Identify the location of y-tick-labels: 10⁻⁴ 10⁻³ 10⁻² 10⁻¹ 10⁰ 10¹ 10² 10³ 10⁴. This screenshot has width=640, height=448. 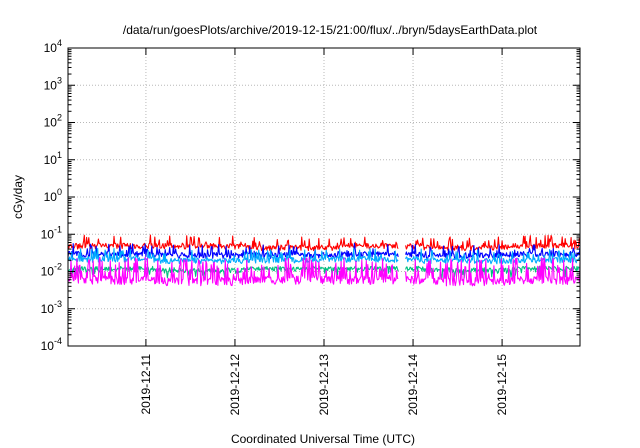
(51, 195).